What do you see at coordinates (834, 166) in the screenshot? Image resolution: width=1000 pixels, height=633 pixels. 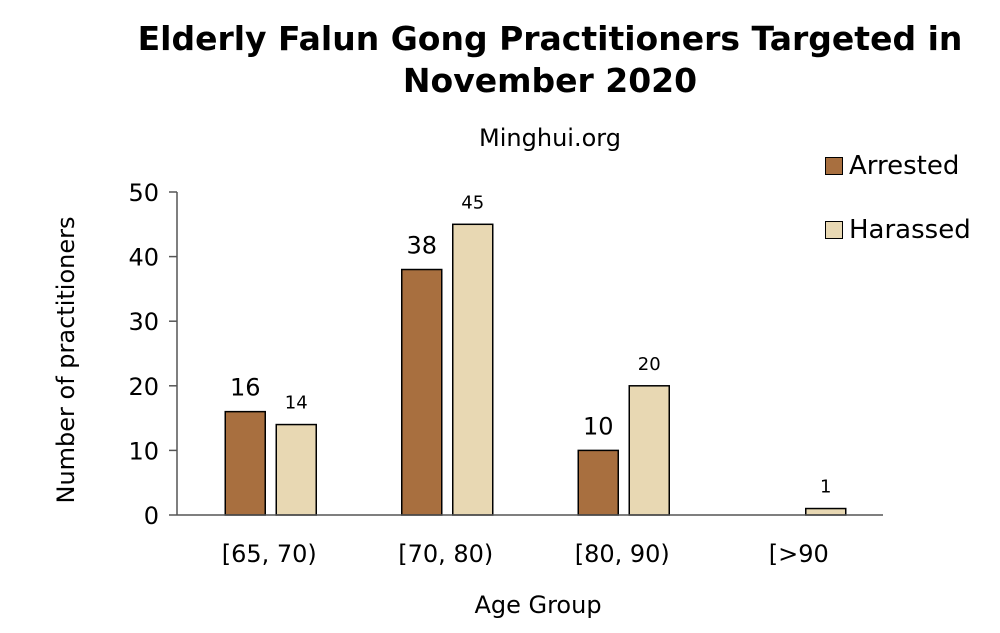 I see `legend-swatch-arrested` at bounding box center [834, 166].